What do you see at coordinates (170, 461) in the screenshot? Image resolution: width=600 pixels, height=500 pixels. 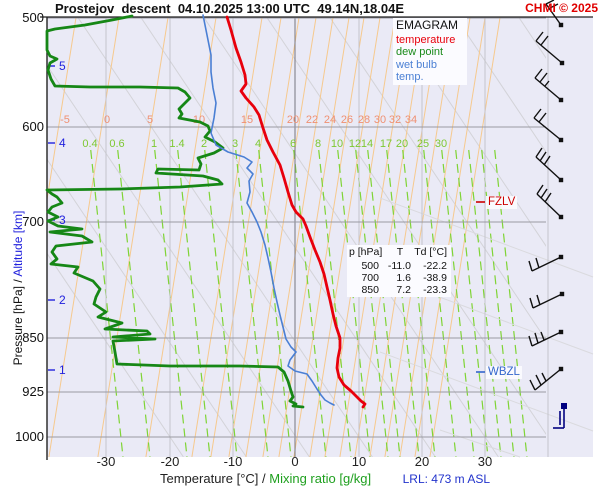 I see `temperature-tick-label: -20` at bounding box center [170, 461].